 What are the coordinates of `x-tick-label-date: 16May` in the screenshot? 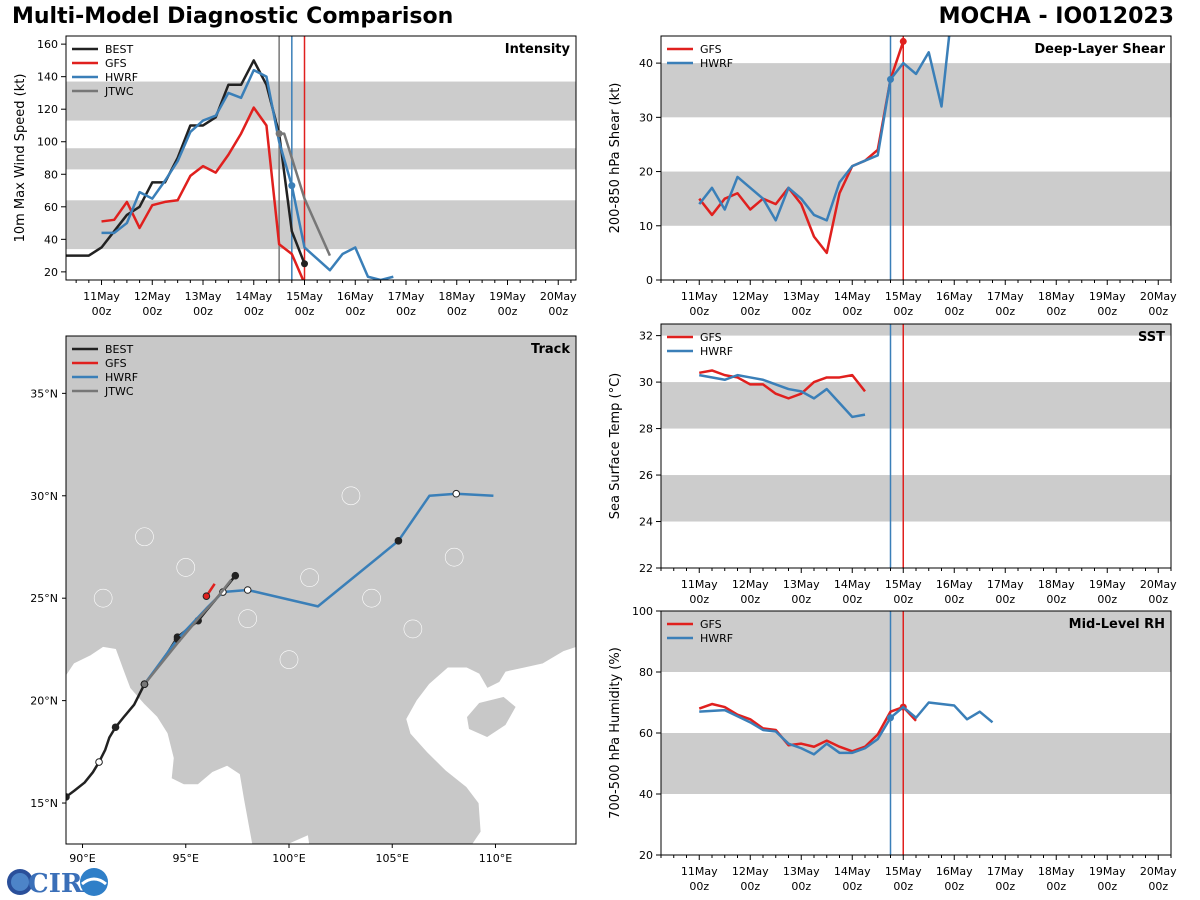 It's located at (954, 296).